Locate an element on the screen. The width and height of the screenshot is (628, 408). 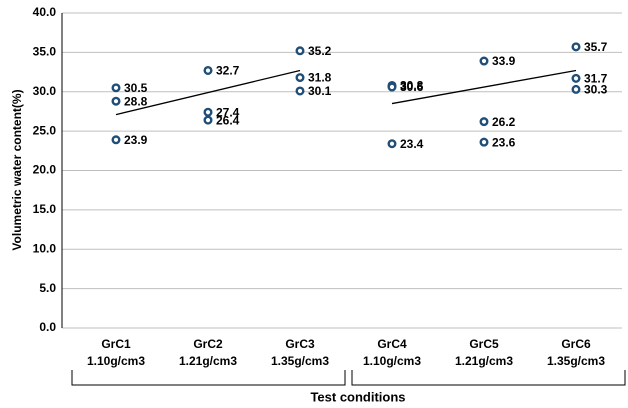
data-label: 30.6 is located at coordinates (412, 87).